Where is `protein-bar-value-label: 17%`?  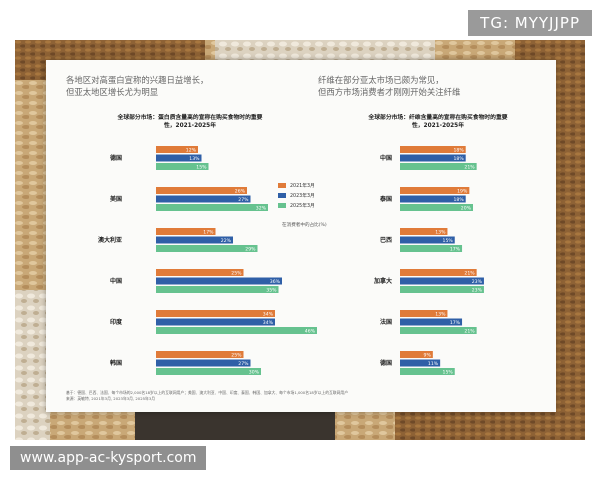
protein-bar-value-label: 17% is located at coordinates (208, 232).